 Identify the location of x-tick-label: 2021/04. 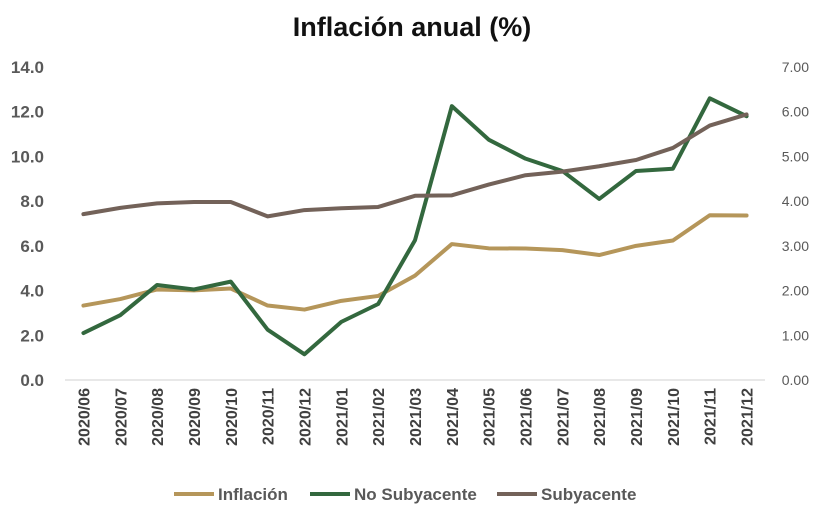
(453, 417).